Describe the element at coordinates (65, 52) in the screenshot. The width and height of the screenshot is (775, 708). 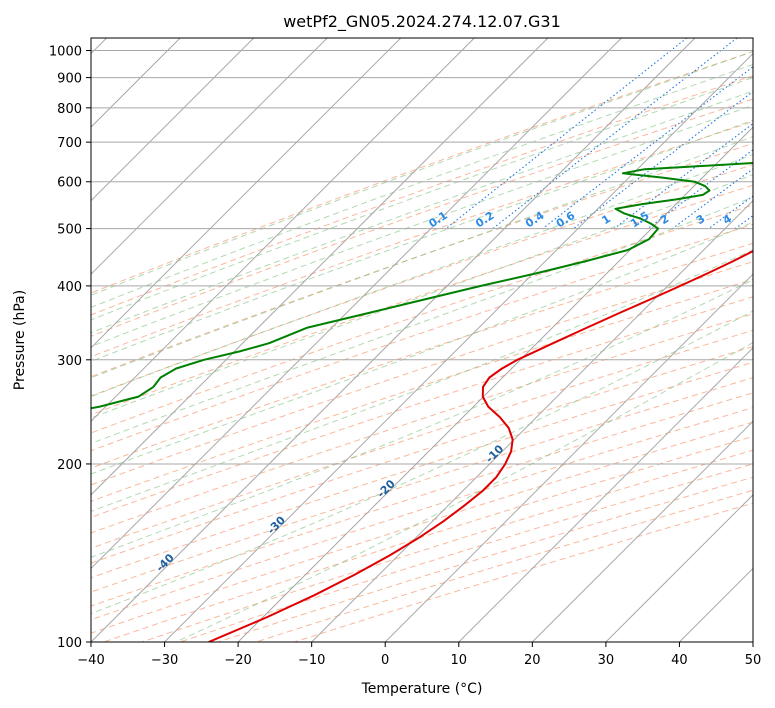
I see `y-tick-label: 1000` at that location.